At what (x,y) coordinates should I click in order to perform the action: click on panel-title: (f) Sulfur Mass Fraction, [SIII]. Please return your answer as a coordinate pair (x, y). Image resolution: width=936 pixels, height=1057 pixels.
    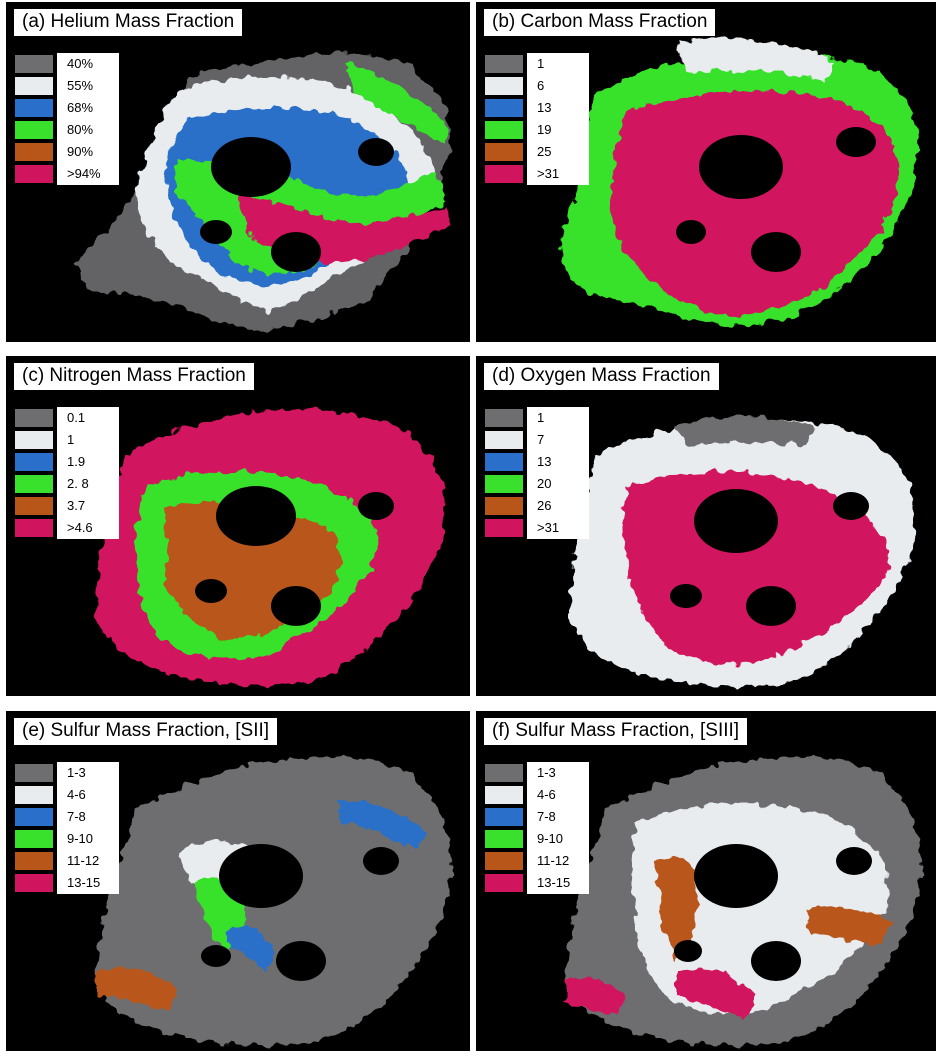
    Looking at the image, I should click on (616, 731).